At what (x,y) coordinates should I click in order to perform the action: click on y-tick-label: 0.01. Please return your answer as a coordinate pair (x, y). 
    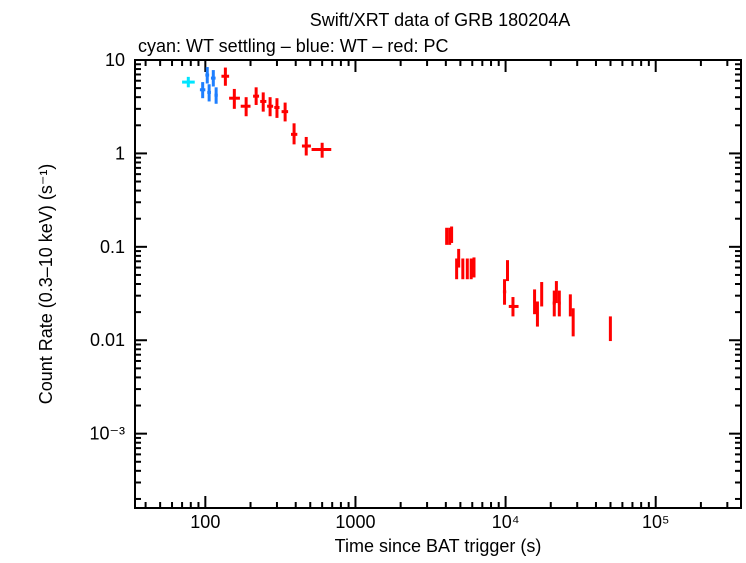
    Looking at the image, I should click on (107, 340).